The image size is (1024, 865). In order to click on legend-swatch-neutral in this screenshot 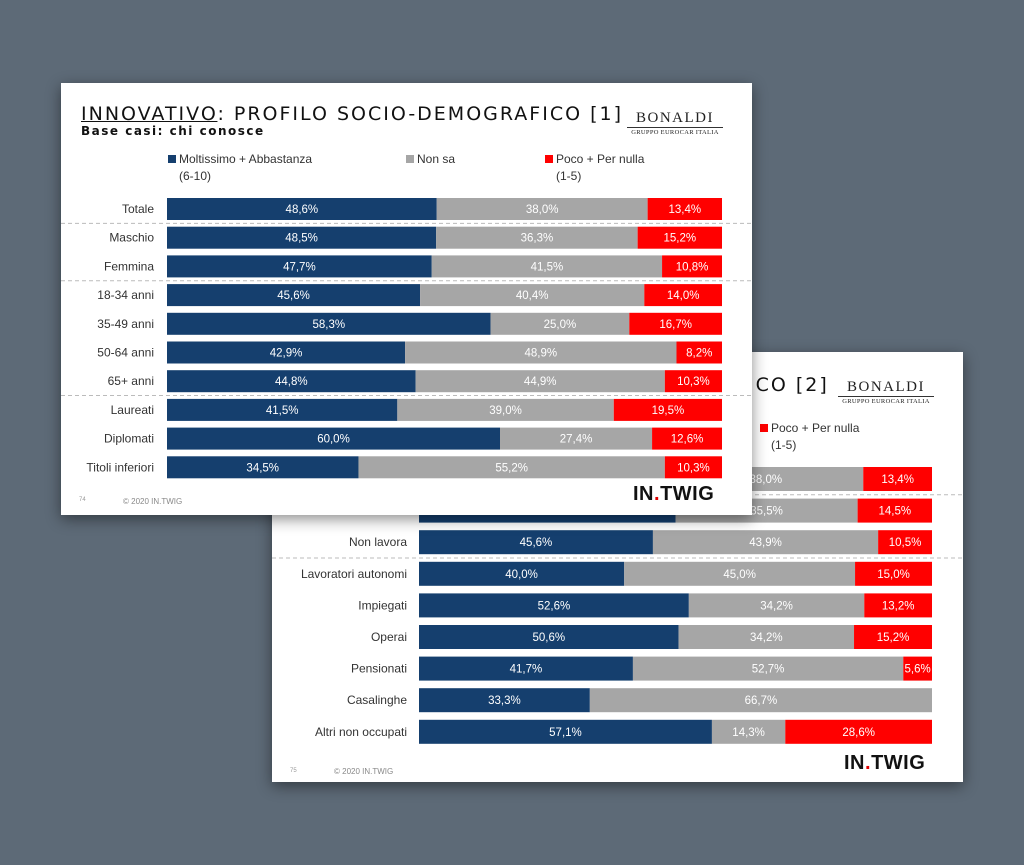, I will do `click(410, 159)`.